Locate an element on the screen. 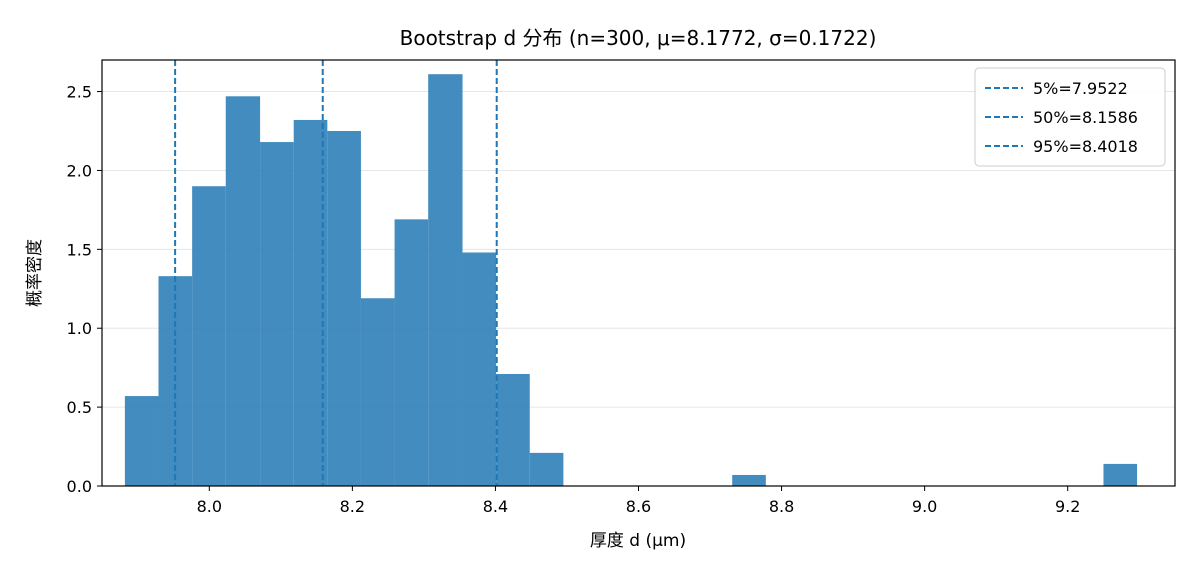 The width and height of the screenshot is (1200, 576). y-tick-label: 2.0 is located at coordinates (79, 170).